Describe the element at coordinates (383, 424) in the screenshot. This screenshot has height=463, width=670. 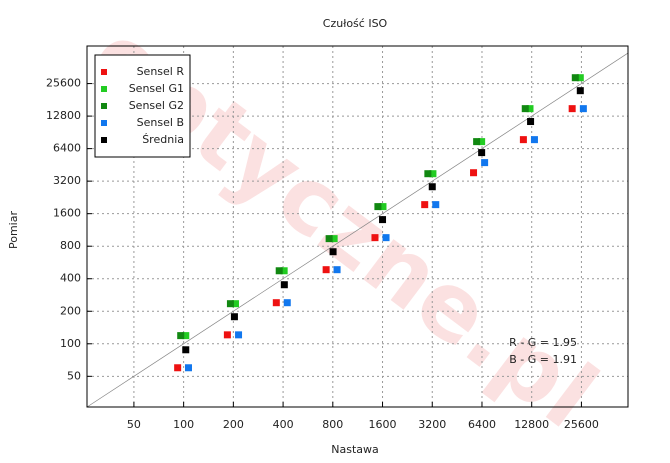
I see `x-tick-label: 1600` at that location.